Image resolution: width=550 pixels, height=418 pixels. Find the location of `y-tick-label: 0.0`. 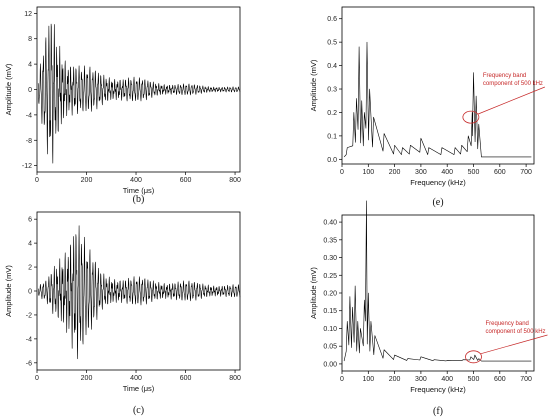

y-tick-label: 0.0 is located at coordinates (332, 160).